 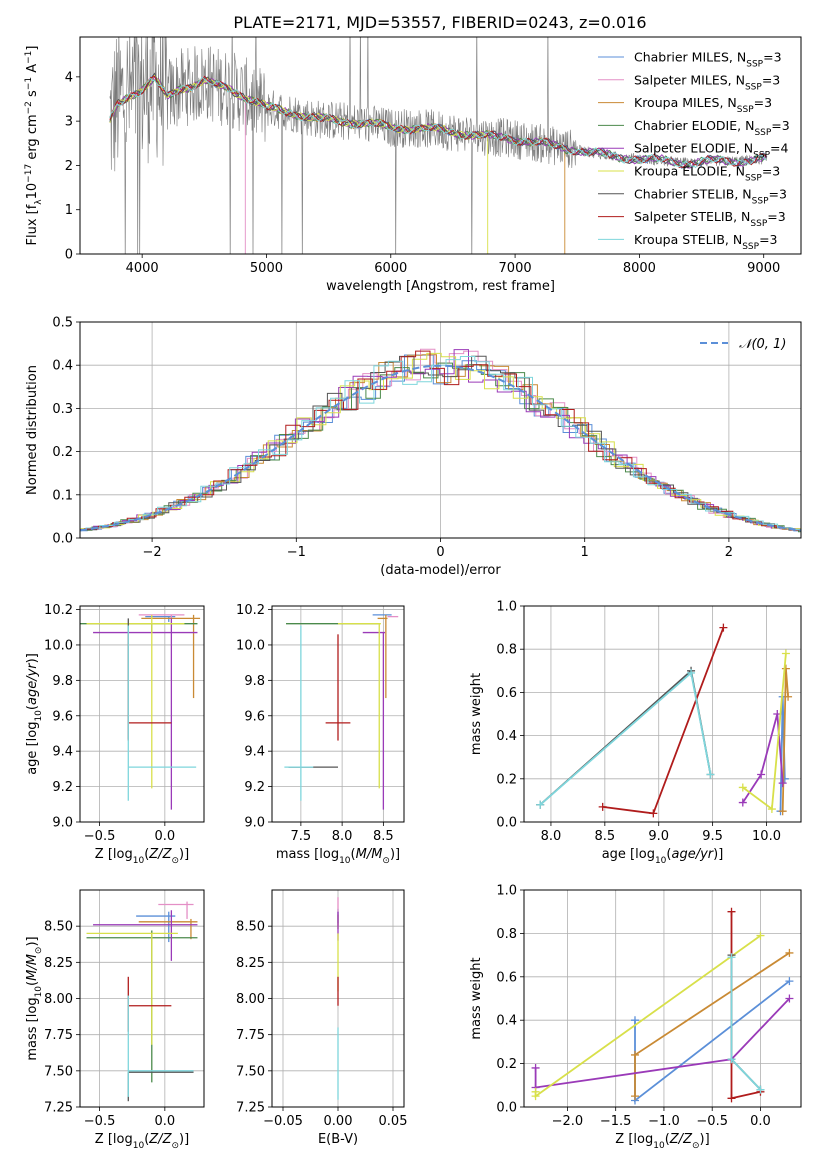 I want to click on x-tick-label: −1.5, so click(x=616, y=1121).